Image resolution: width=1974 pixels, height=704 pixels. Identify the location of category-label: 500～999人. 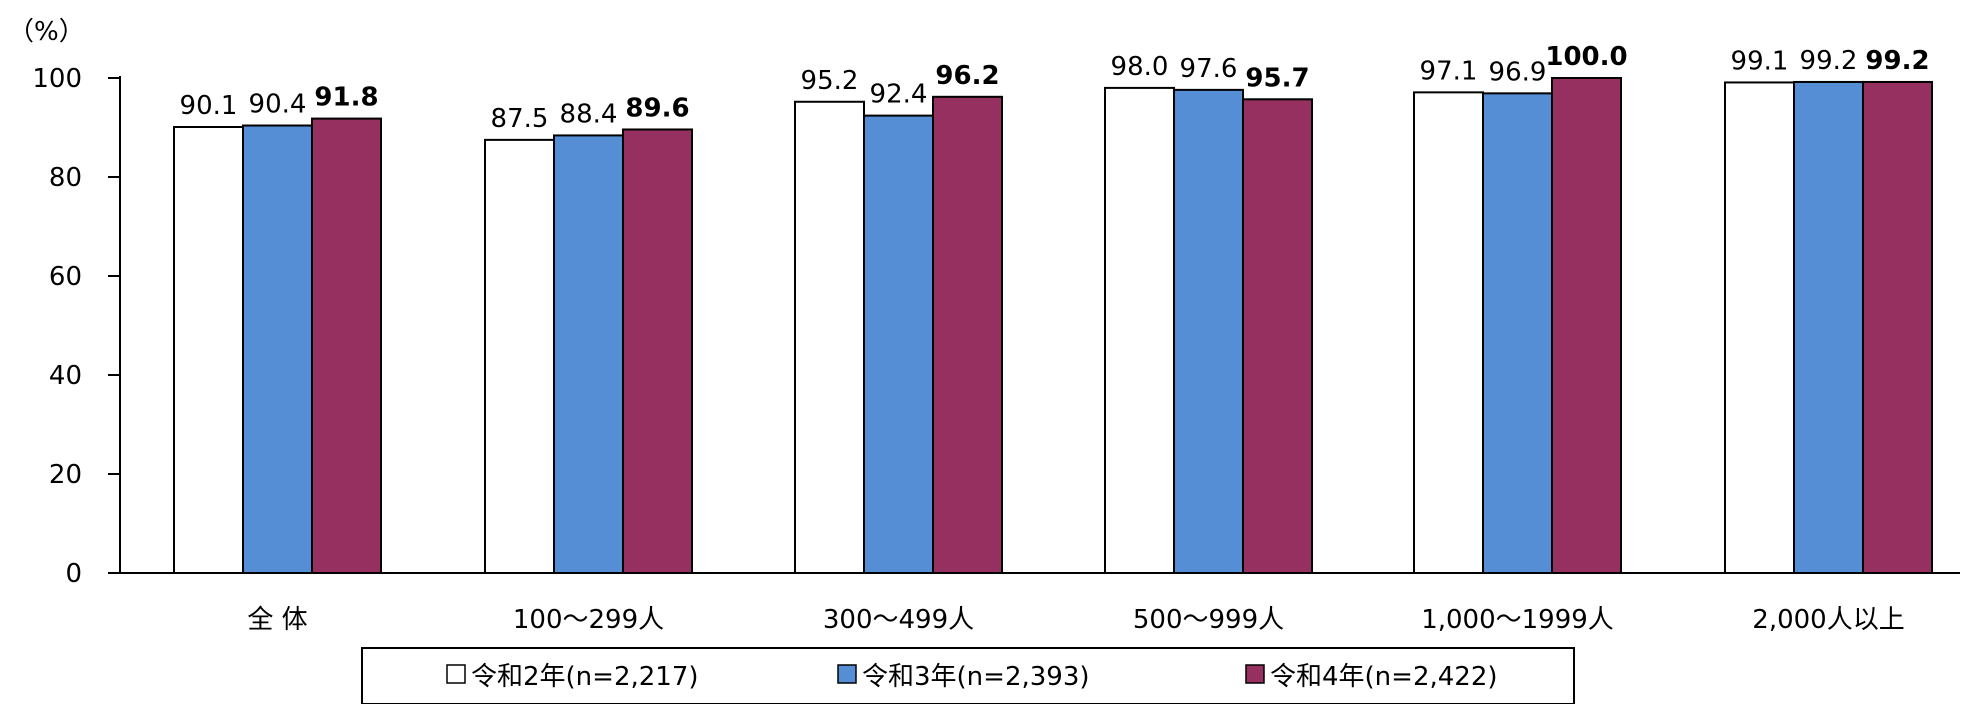
(1208, 620).